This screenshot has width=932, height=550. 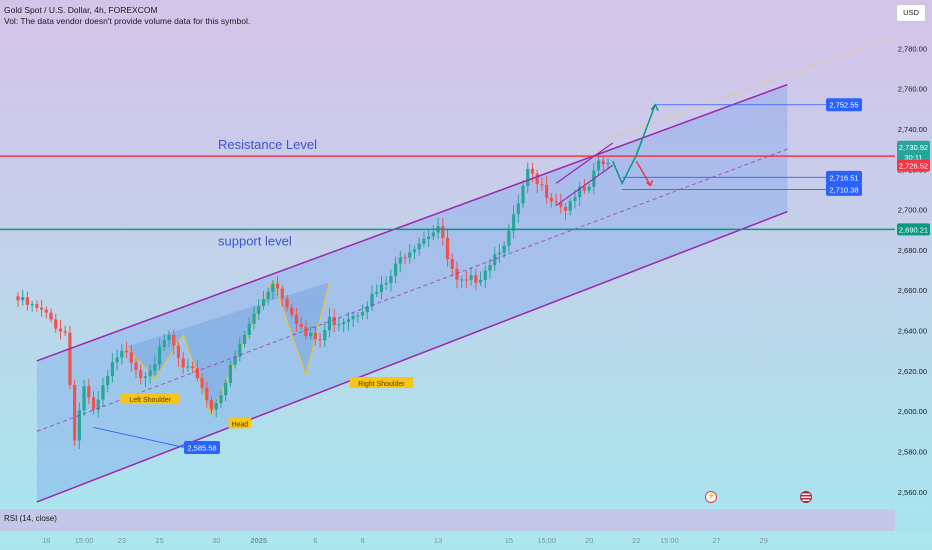 I want to click on target-low-label: 2,710.38, so click(x=843, y=189).